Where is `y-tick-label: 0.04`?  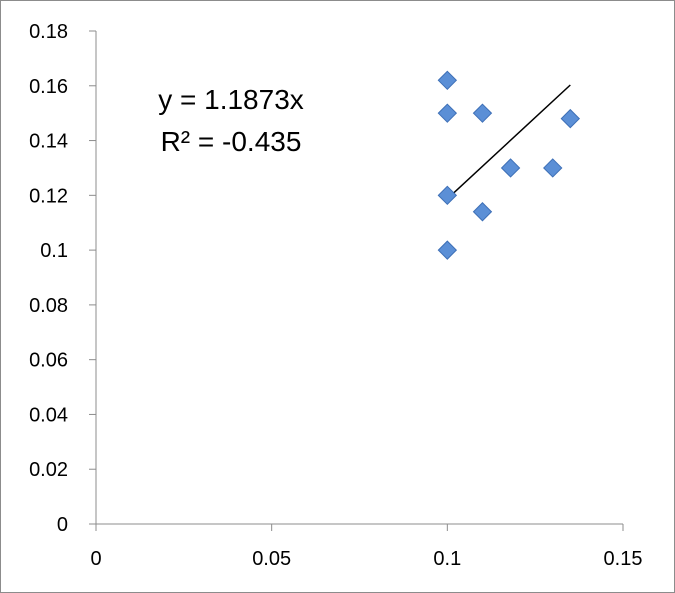 y-tick-label: 0.04 is located at coordinates (48, 415).